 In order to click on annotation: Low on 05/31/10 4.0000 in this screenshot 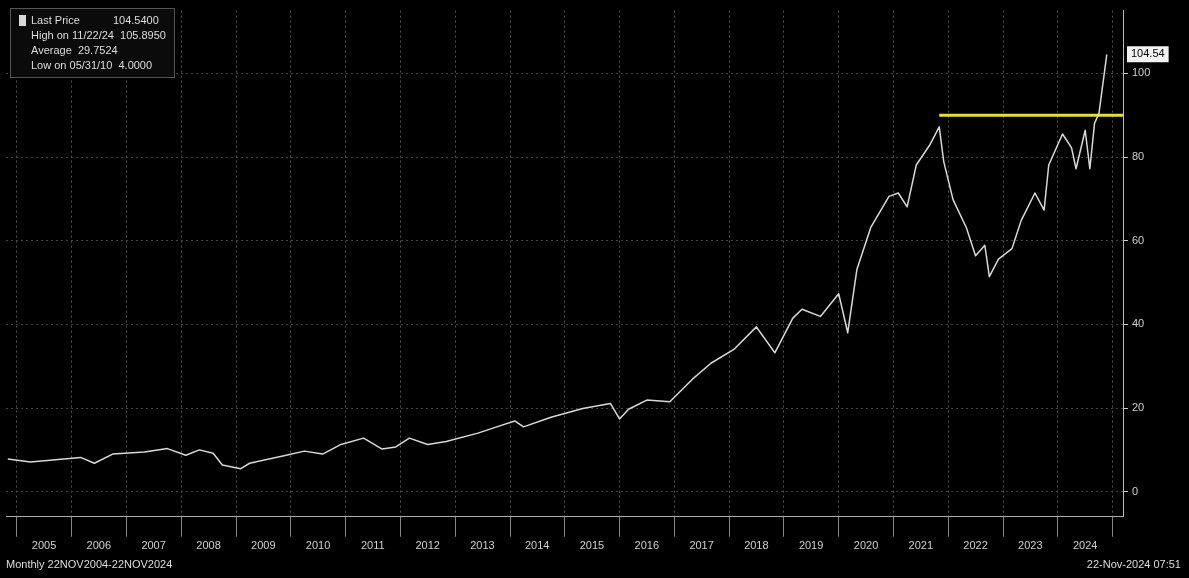, I will do `click(92, 65)`.